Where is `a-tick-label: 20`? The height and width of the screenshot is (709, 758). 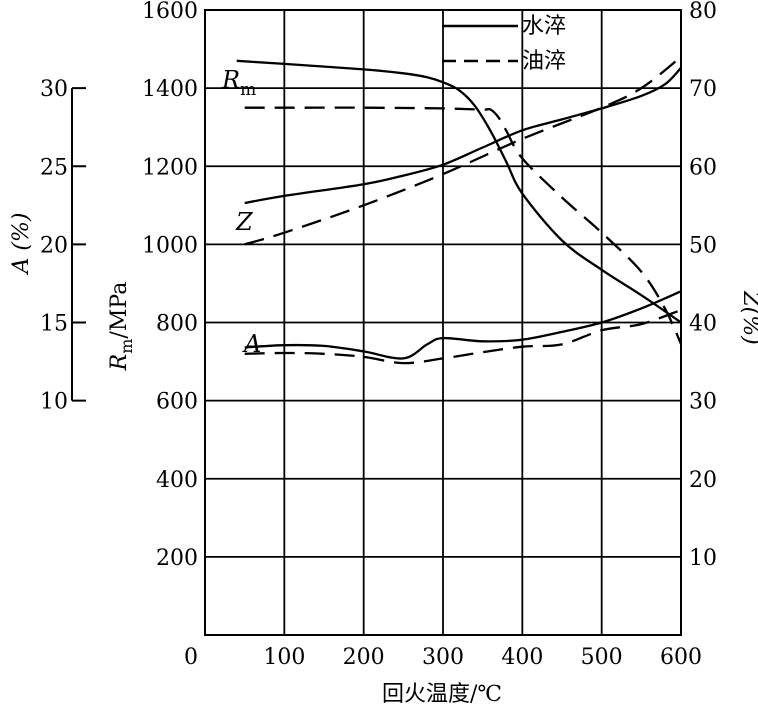
a-tick-label: 20 is located at coordinates (54, 245).